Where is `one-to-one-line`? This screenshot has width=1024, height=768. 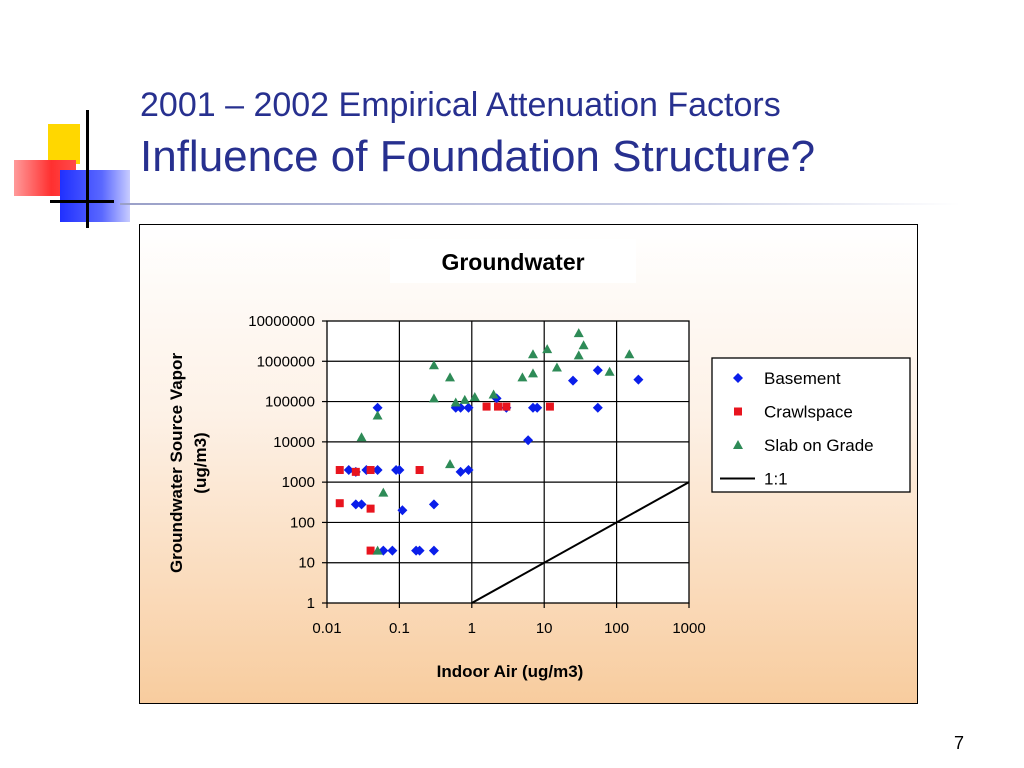
one-to-one-line is located at coordinates (580, 542).